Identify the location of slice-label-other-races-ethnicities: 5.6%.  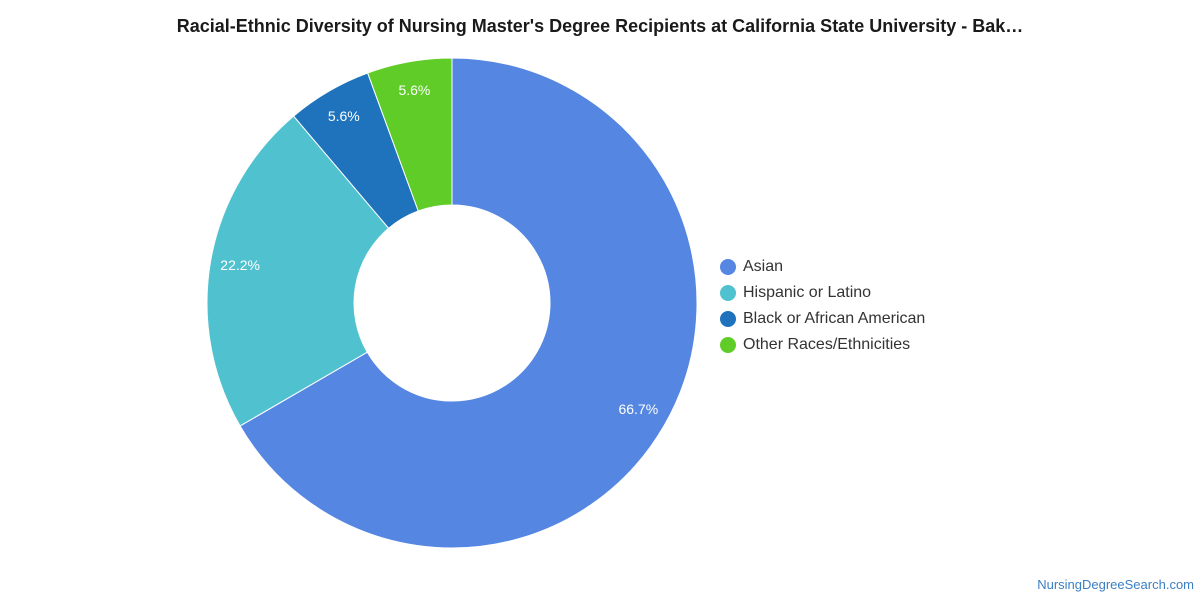
(414, 90).